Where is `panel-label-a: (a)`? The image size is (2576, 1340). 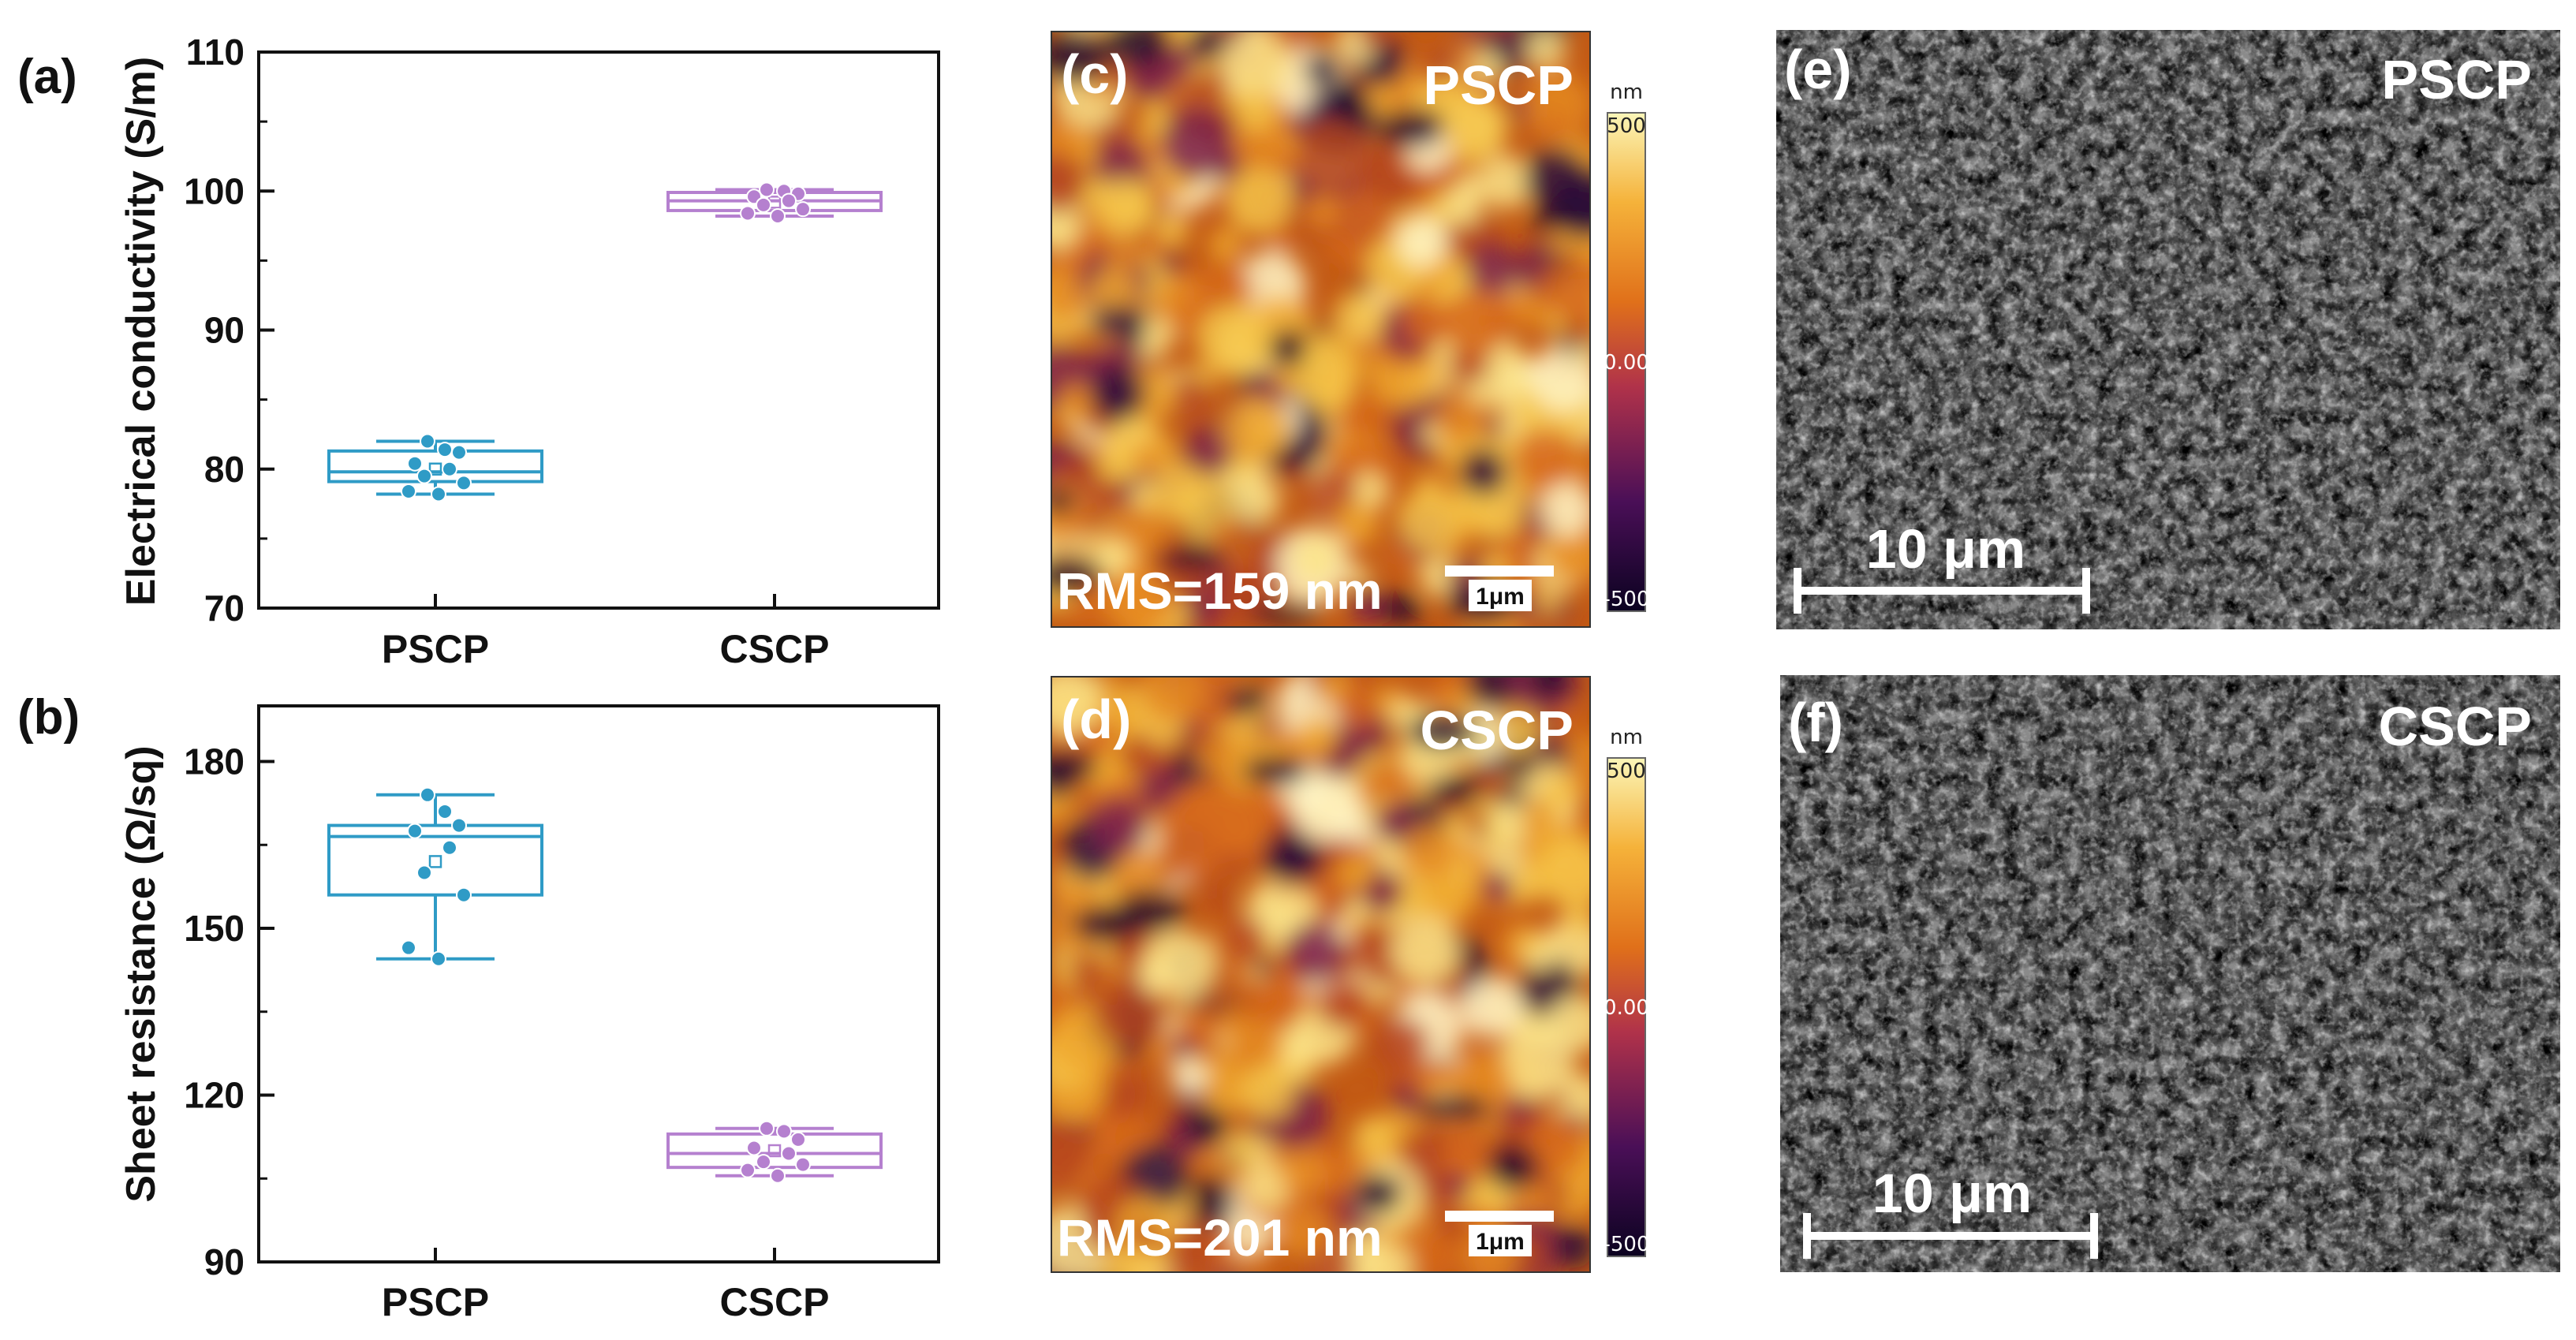 panel-label-a: (a) is located at coordinates (47, 77).